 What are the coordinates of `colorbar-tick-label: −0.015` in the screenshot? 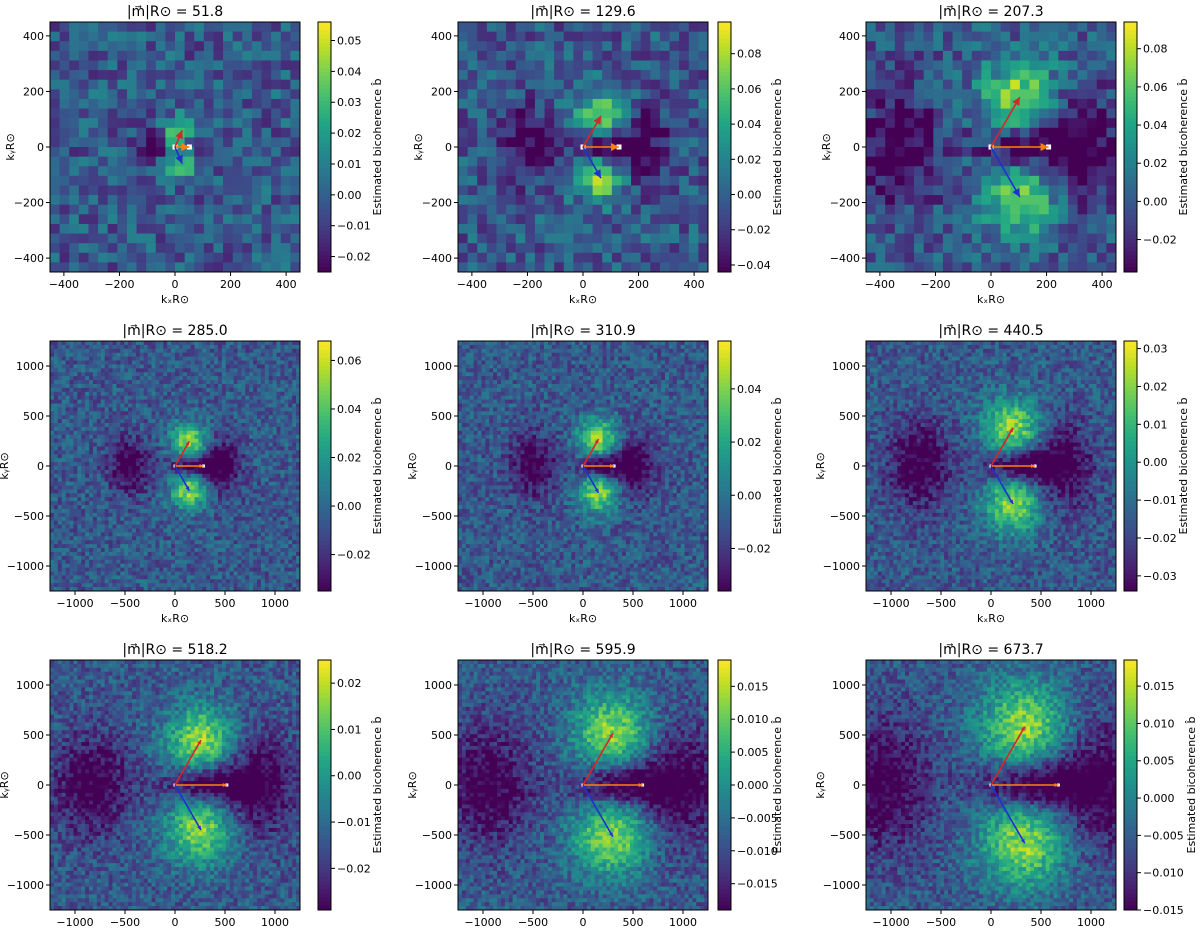 It's located at (1163, 910).